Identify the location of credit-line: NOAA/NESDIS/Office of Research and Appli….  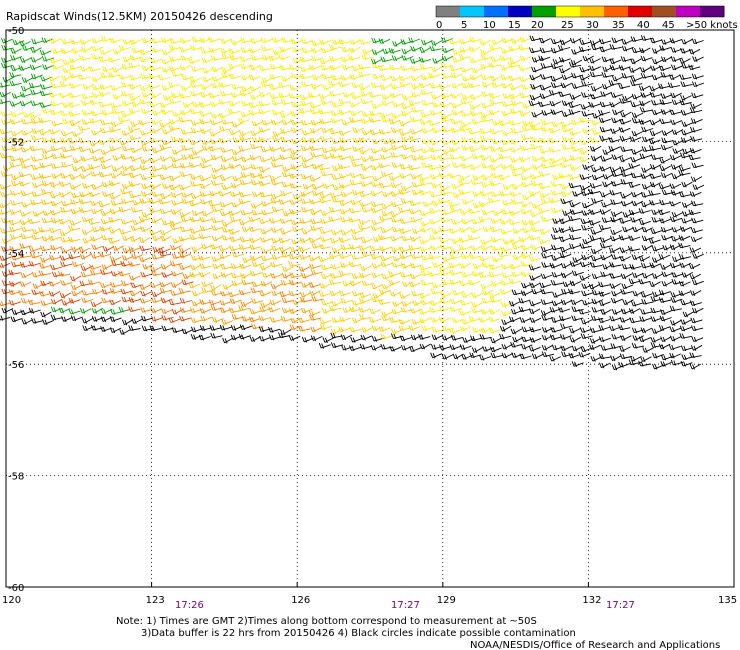
(595, 645).